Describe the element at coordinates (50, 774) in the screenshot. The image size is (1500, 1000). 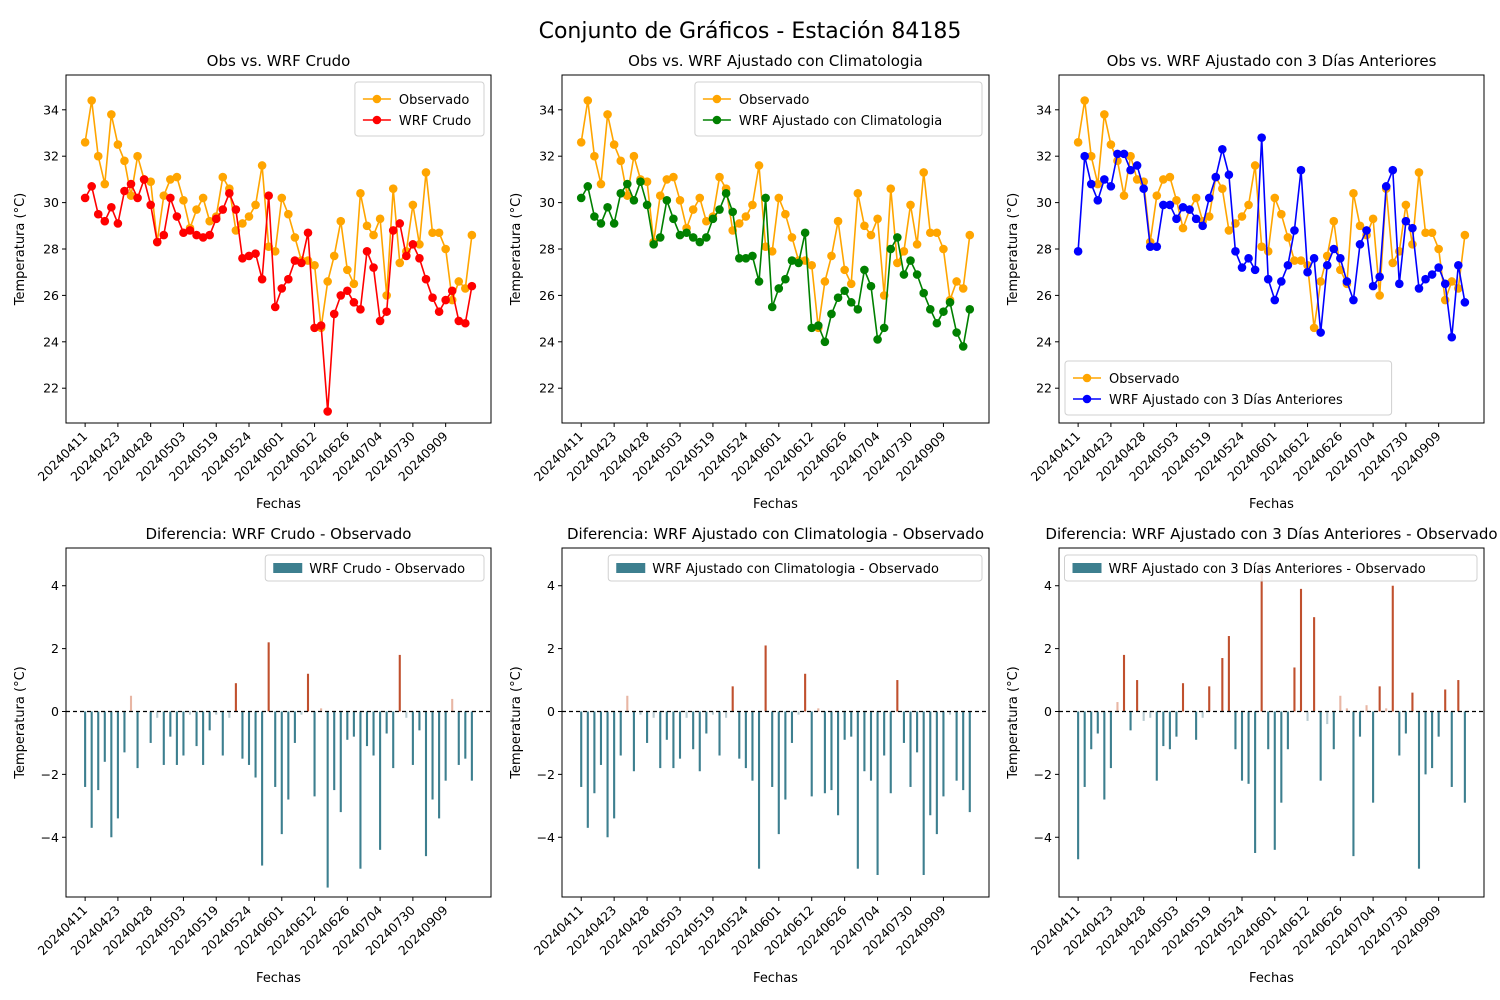
I see `y-tick-label: −2` at that location.